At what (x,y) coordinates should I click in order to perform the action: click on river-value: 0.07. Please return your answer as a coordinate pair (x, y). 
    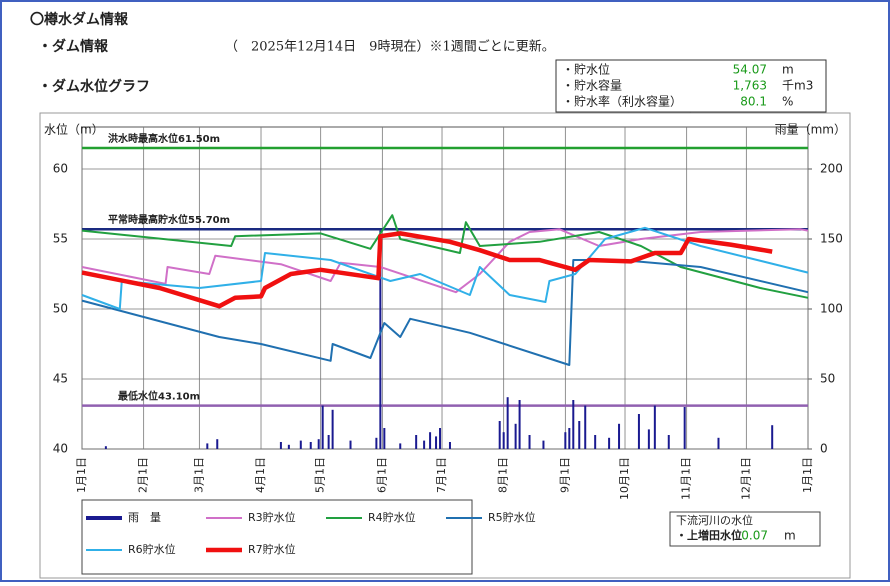
    Looking at the image, I should click on (754, 536).